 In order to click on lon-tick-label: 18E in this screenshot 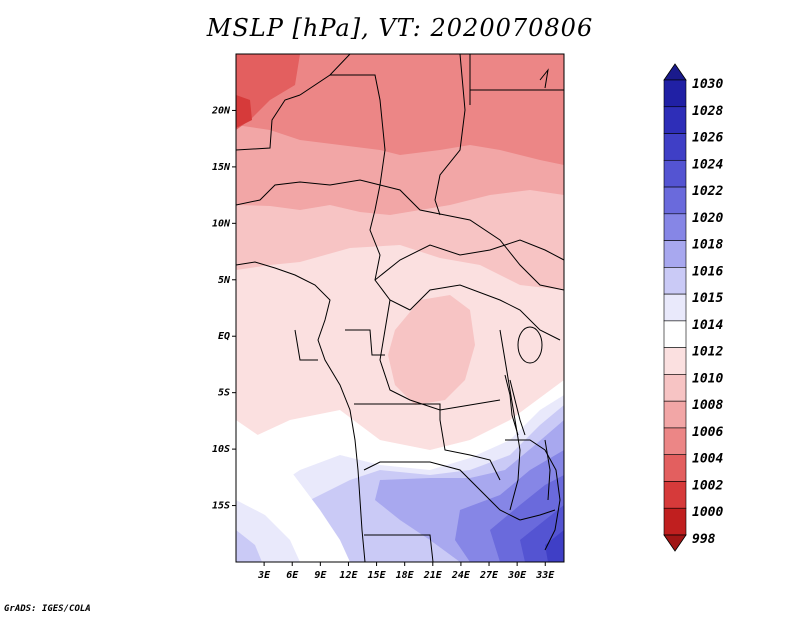, I will do `click(405, 575)`.